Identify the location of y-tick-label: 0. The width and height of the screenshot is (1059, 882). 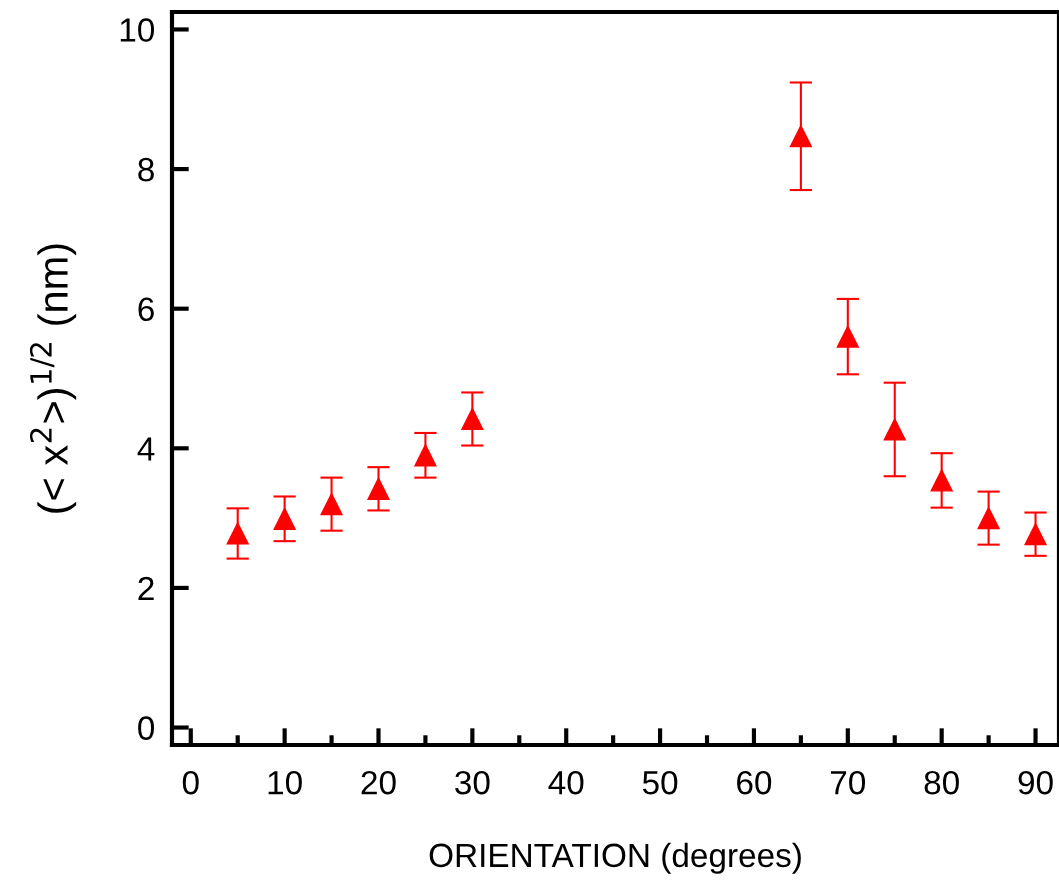
(146, 728).